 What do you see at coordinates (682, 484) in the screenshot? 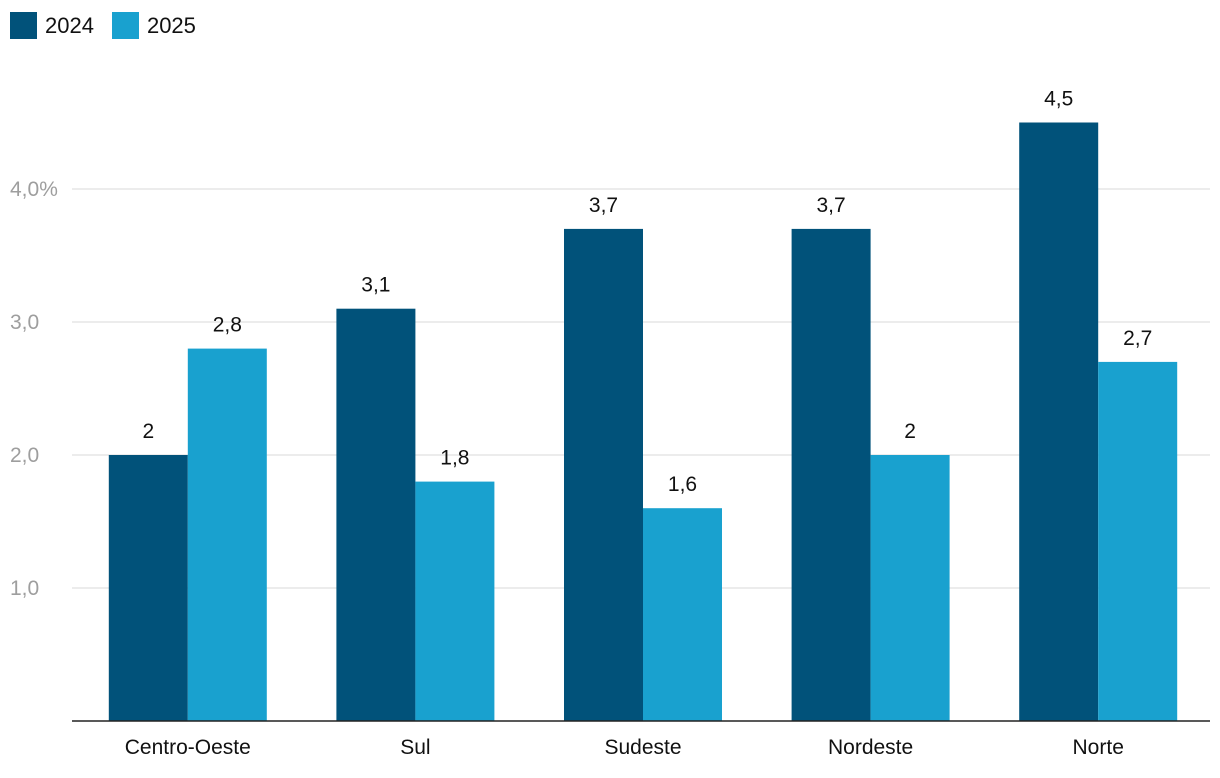
I see `data-label-2025-2: 1,6` at bounding box center [682, 484].